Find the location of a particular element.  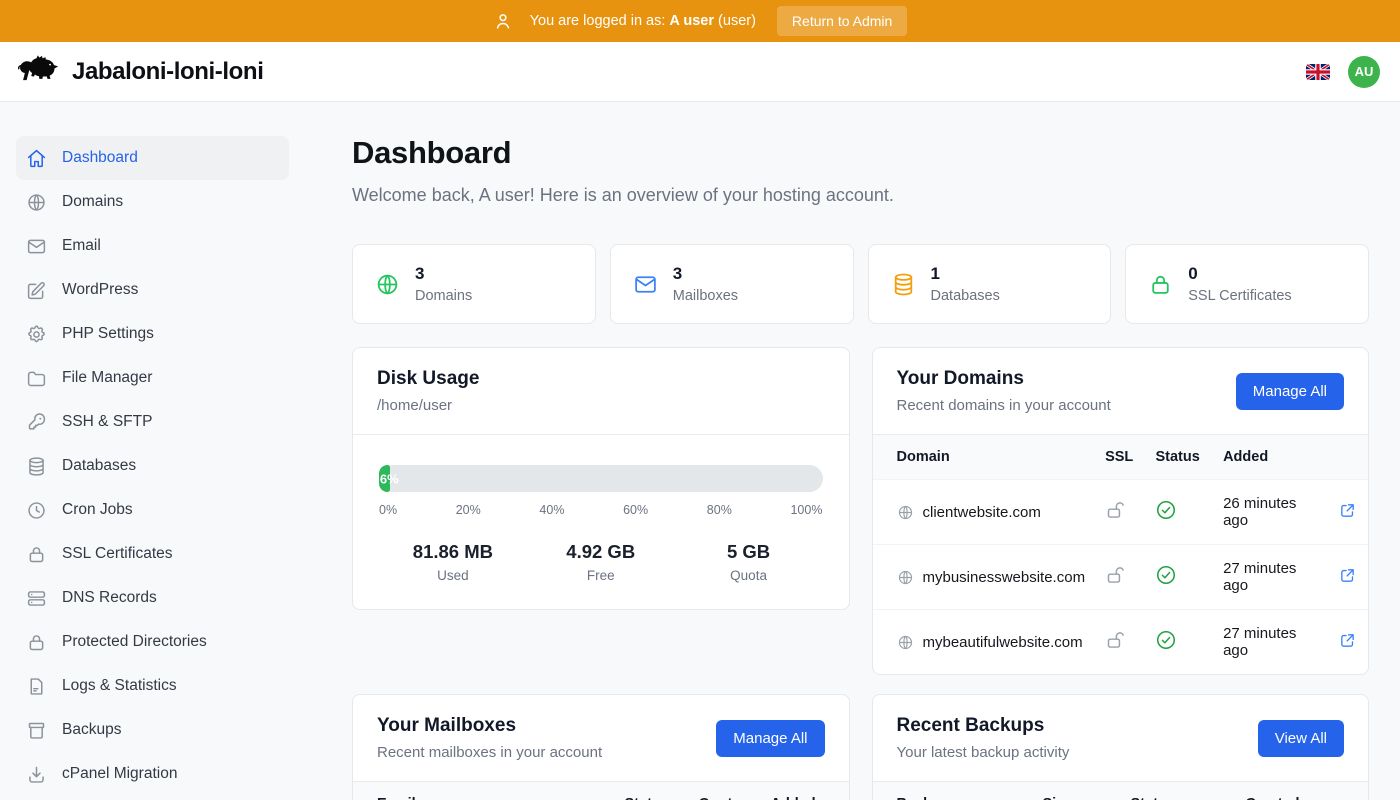

domain-name: mybeautifulwebsite.com is located at coordinates (1002, 642).